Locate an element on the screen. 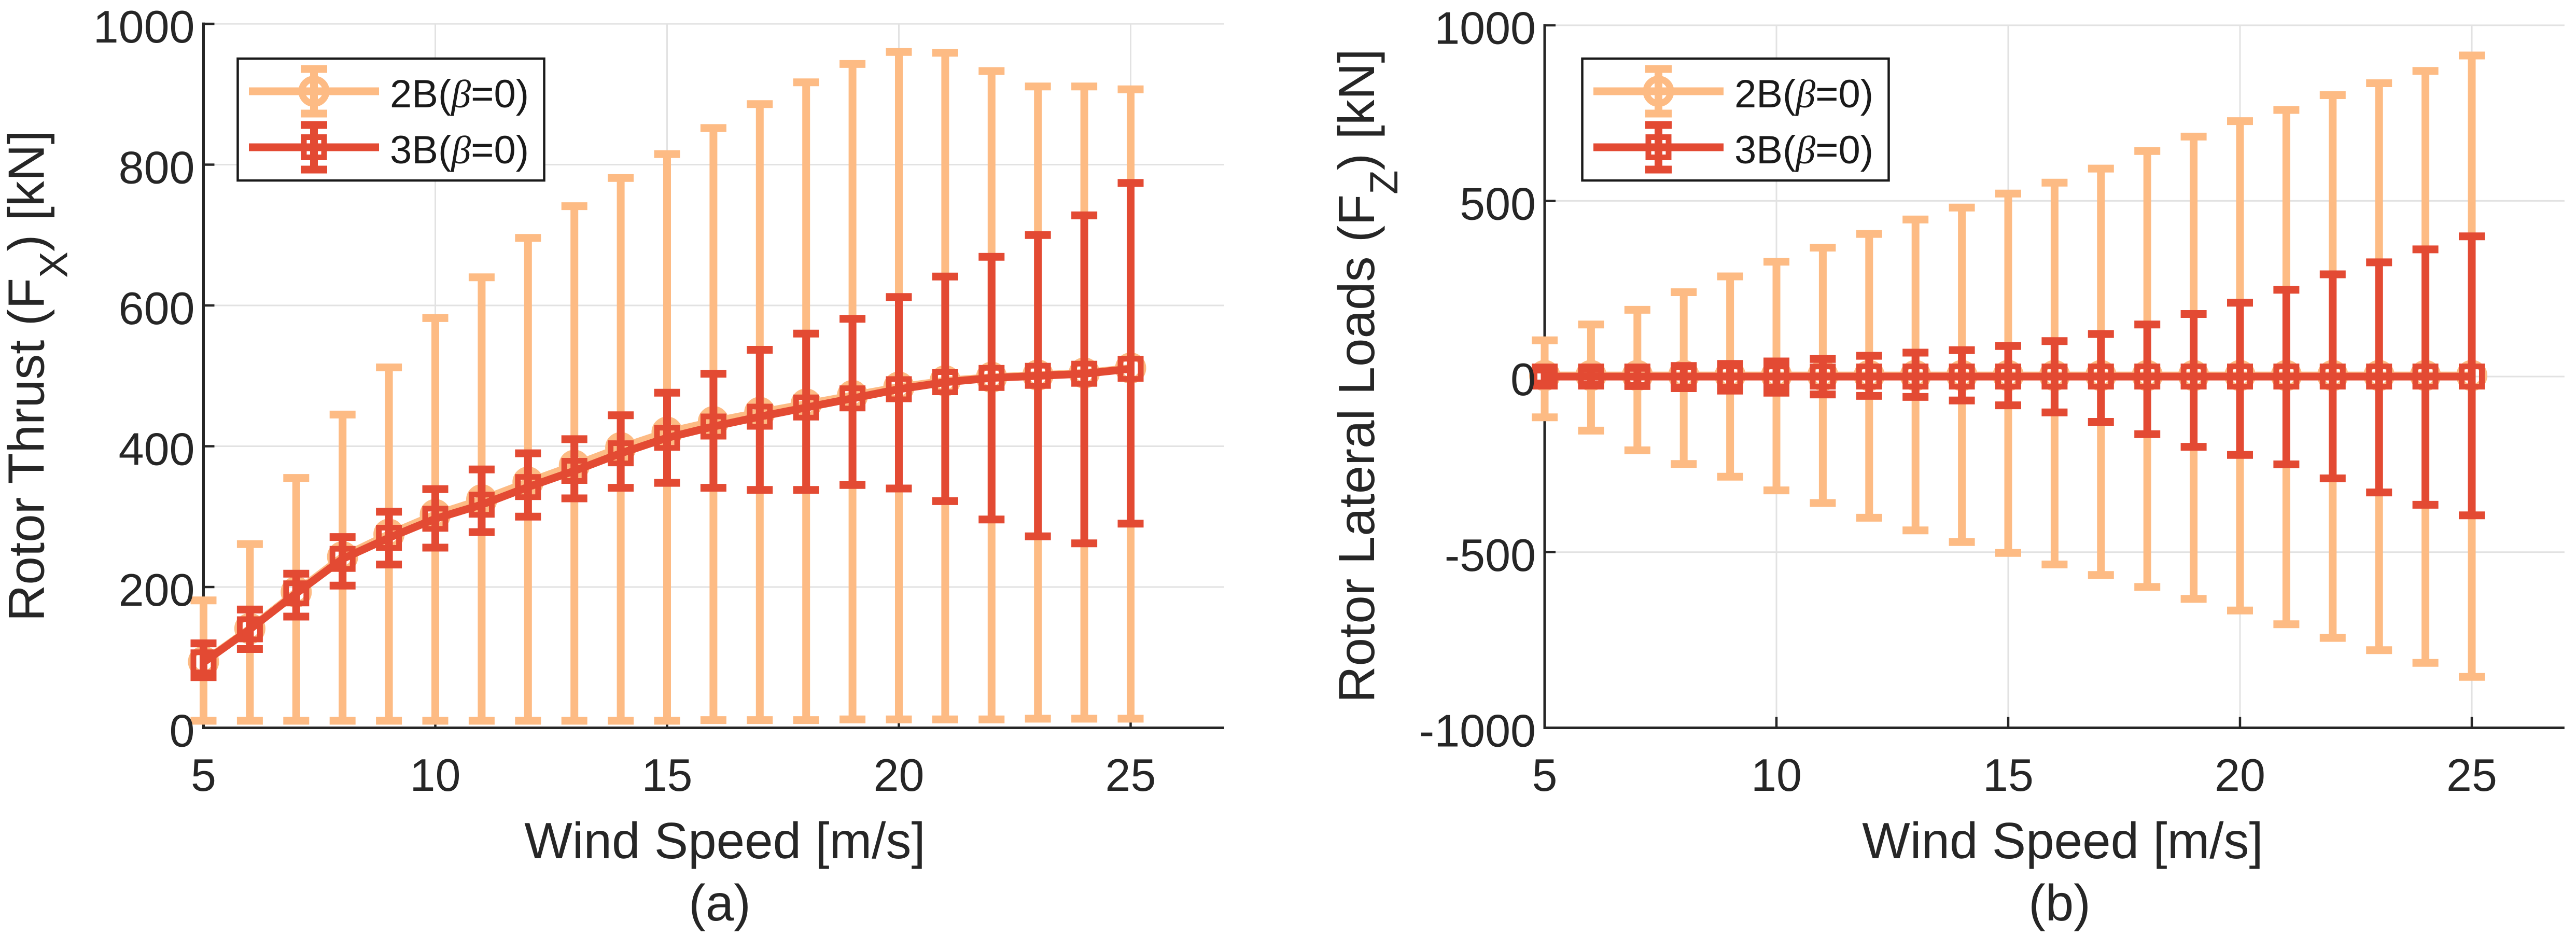 The height and width of the screenshot is (935, 2576). svg-text: (a) is located at coordinates (720, 902).